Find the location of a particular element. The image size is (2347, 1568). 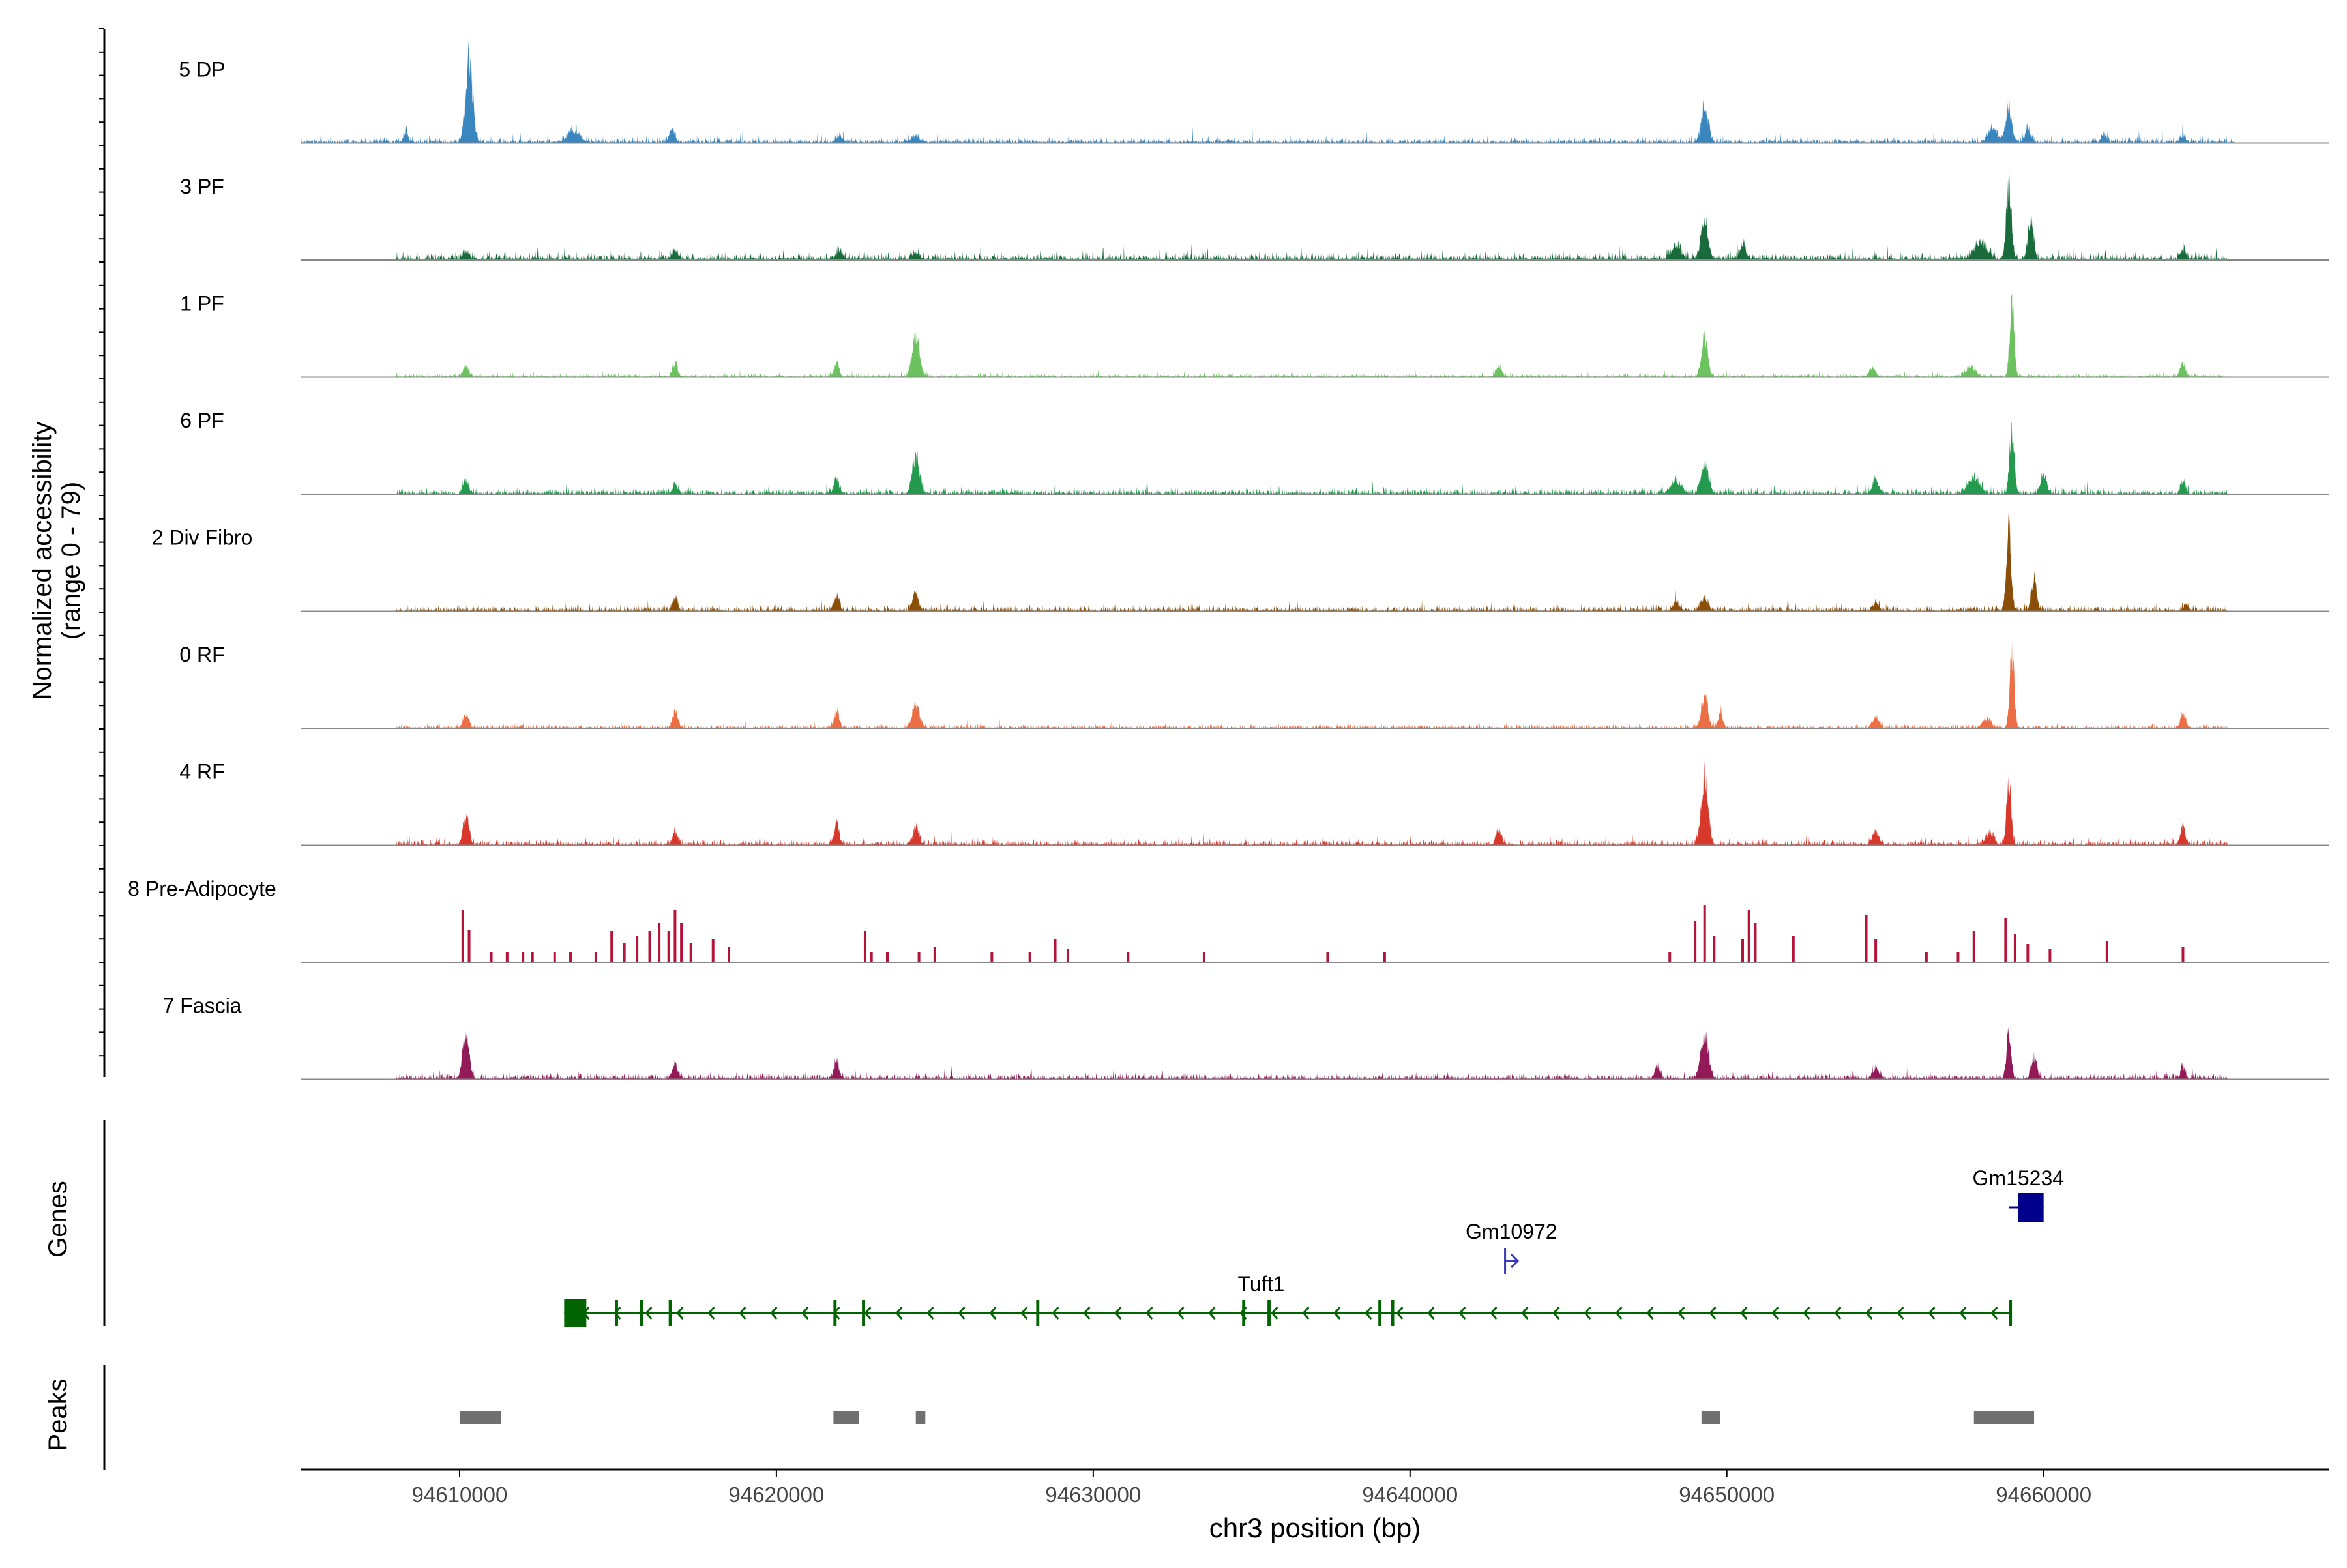

track-label: 0 RF is located at coordinates (201, 655).